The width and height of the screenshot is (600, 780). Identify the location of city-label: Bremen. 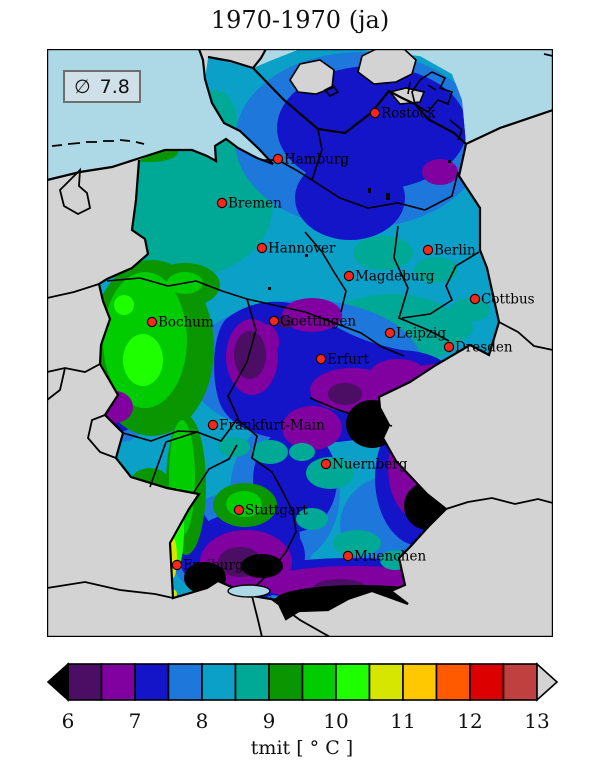
(255, 204).